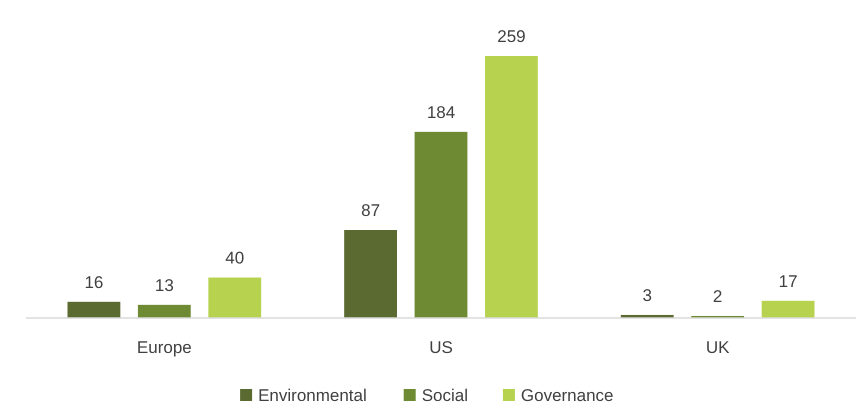 This screenshot has height=403, width=863. What do you see at coordinates (511, 36) in the screenshot?
I see `data-label: 259` at bounding box center [511, 36].